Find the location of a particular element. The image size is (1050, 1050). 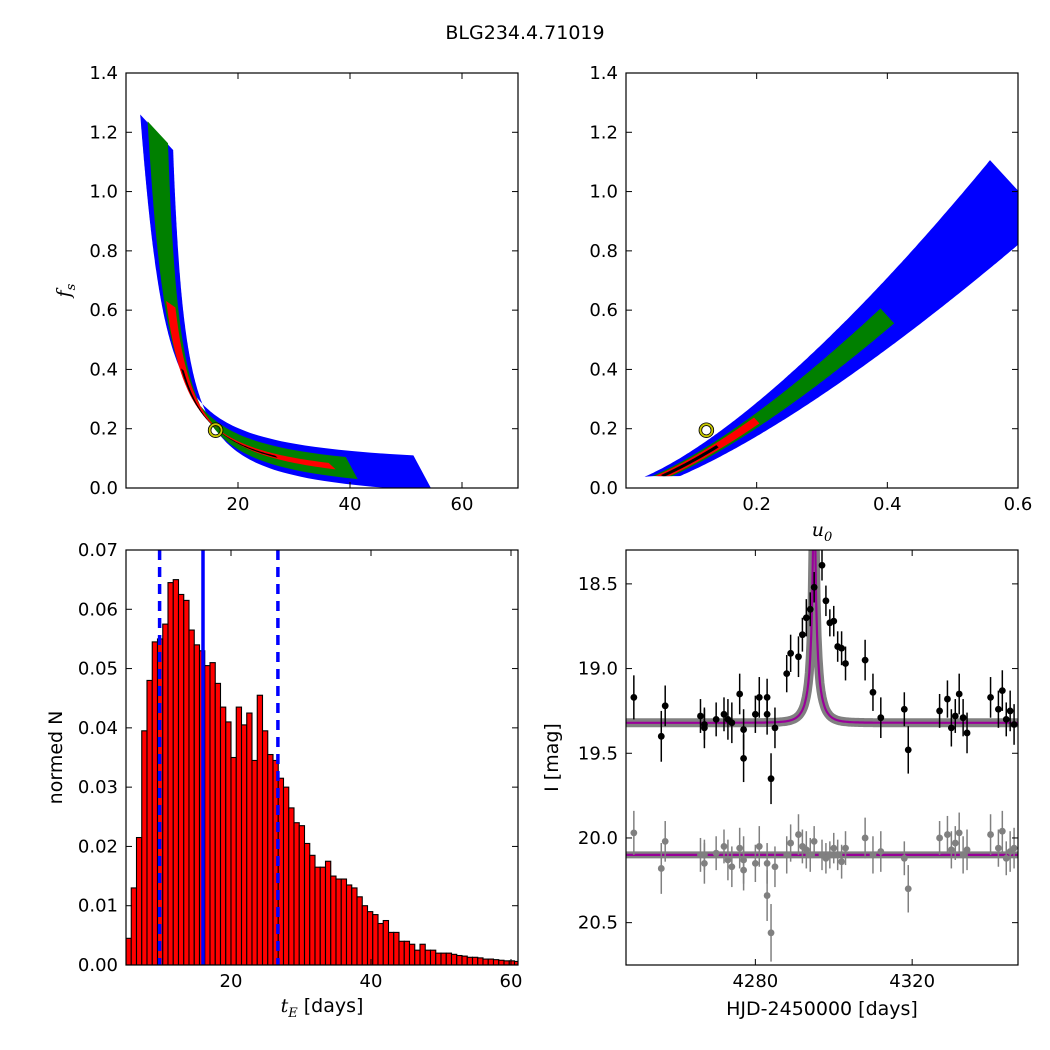

y-tick-label: 1.0 is located at coordinates (103, 192).